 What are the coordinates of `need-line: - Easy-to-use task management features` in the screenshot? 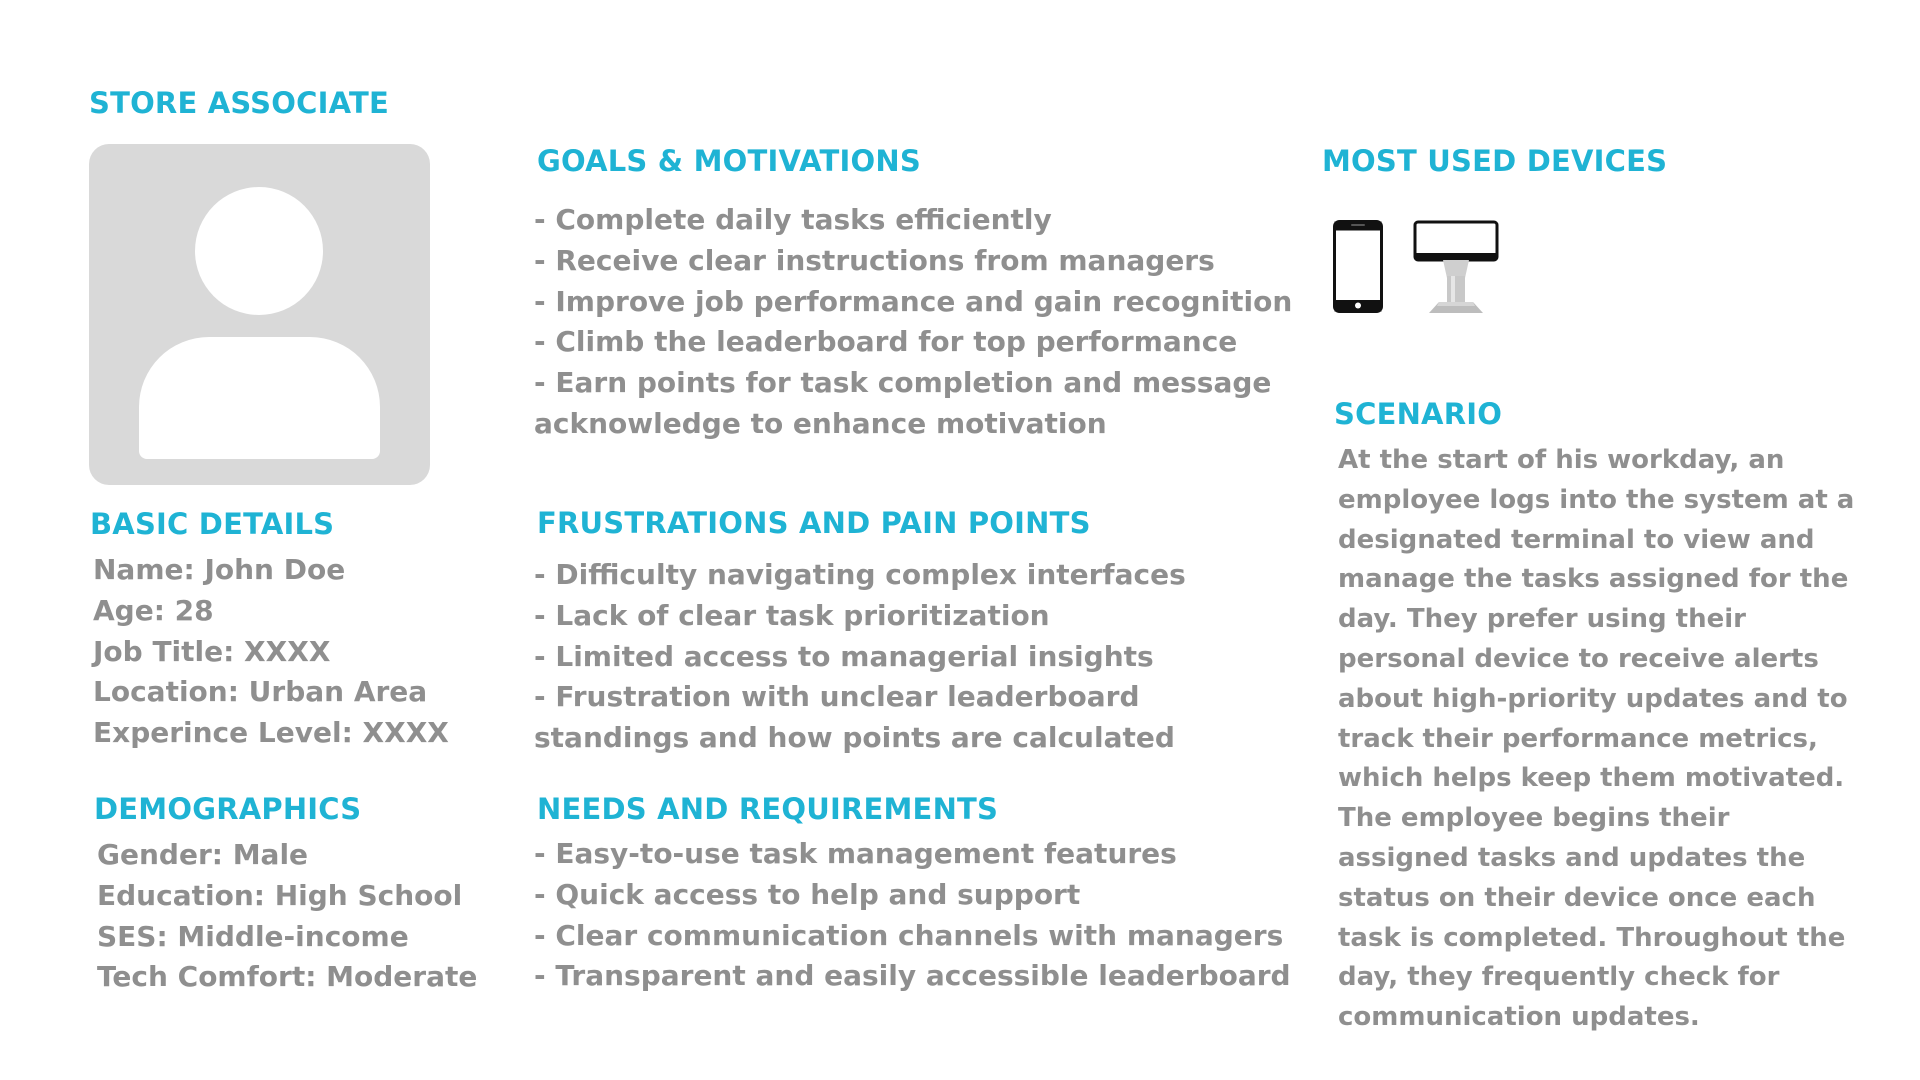 It's located at (855, 853).